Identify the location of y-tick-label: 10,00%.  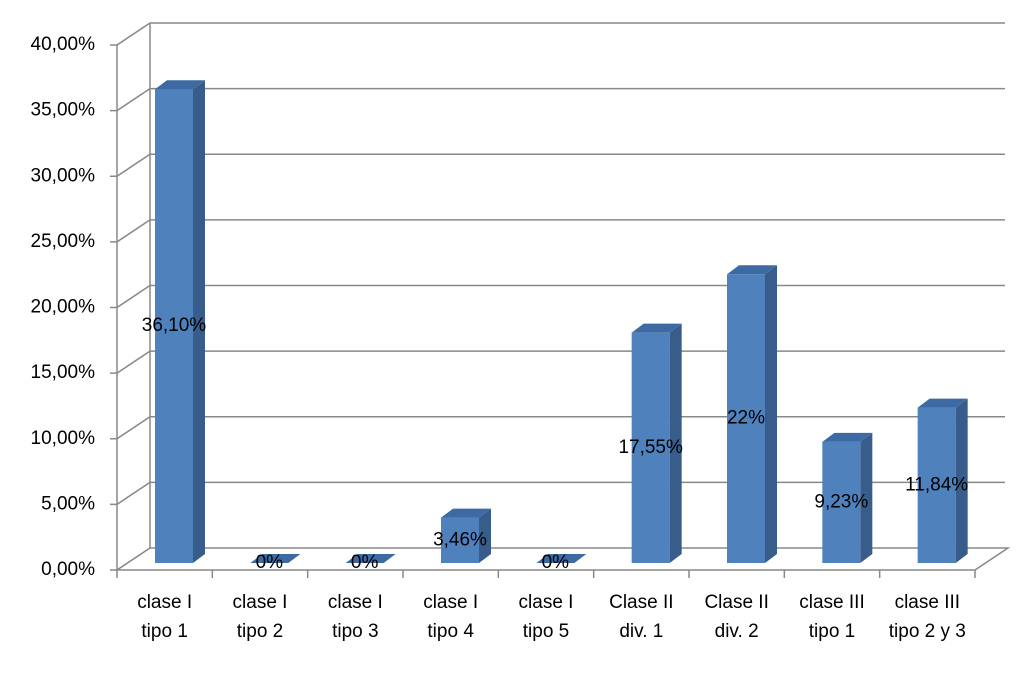
(63, 438).